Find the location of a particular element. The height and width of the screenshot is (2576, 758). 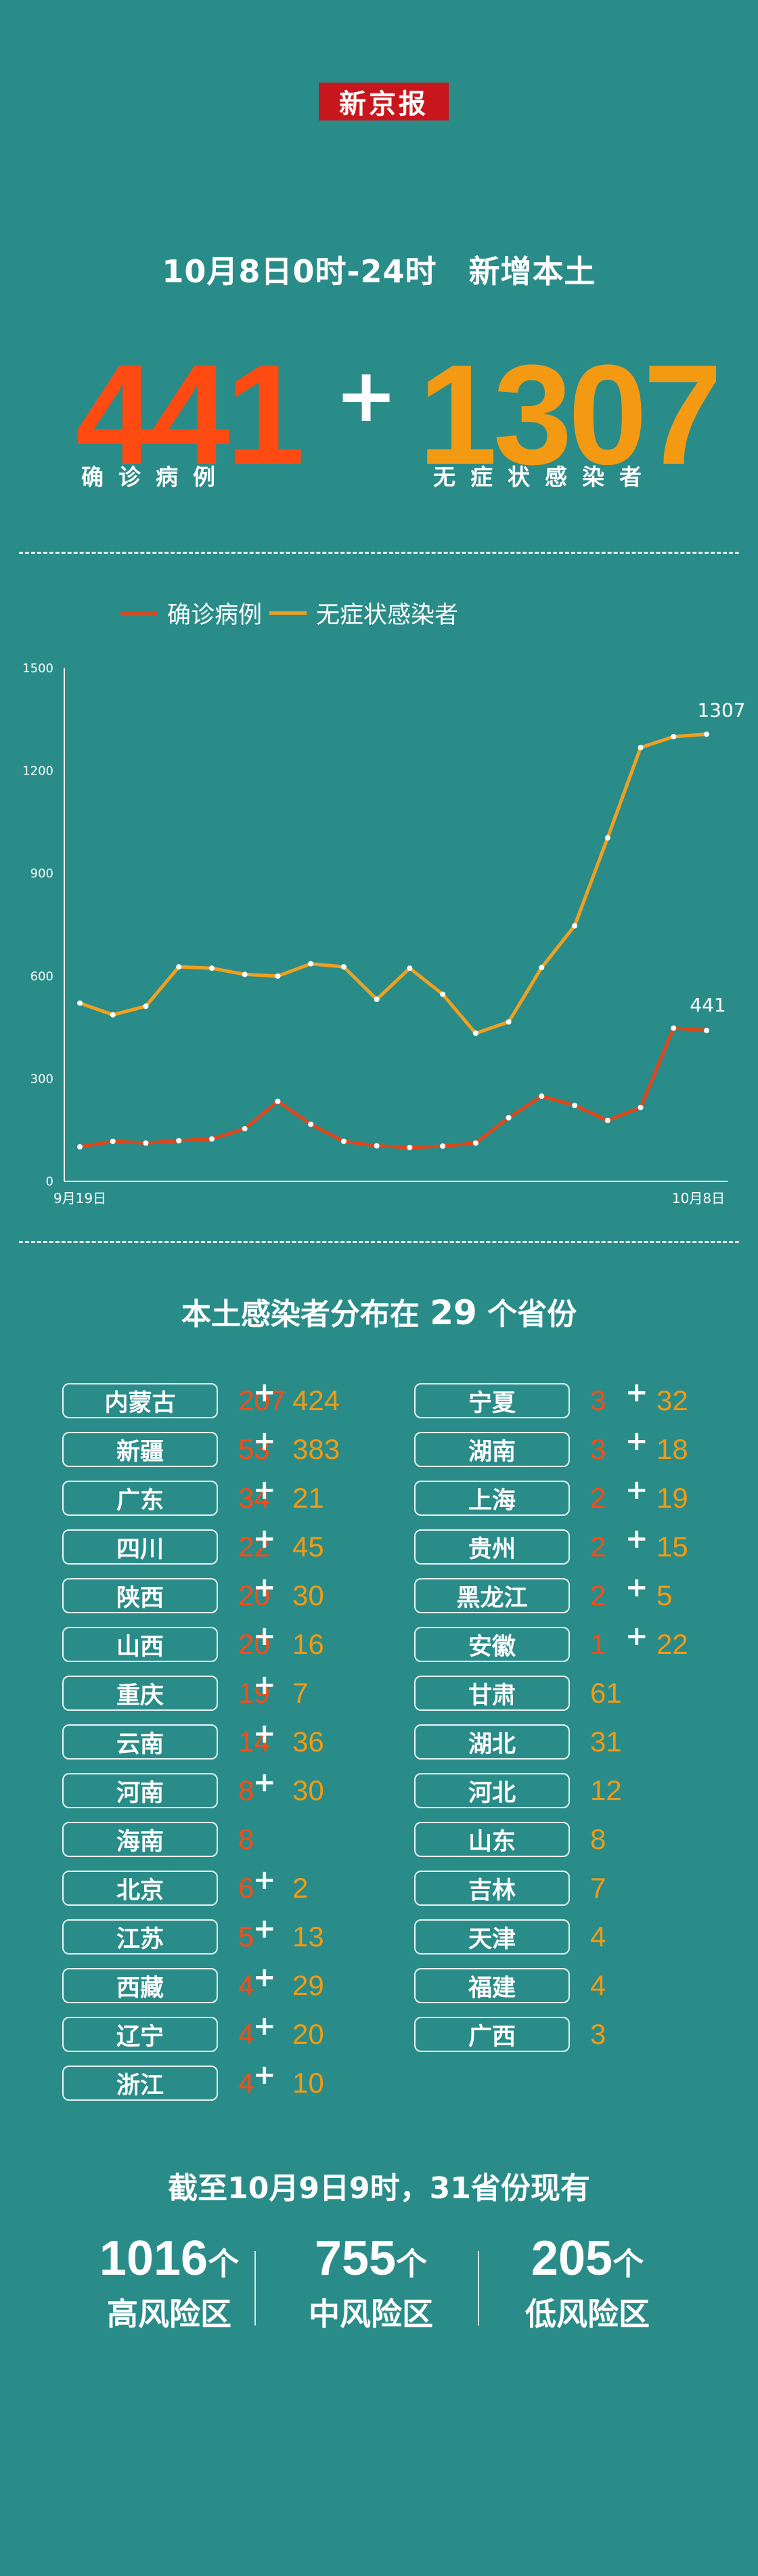

province-confirmed: 5 is located at coordinates (246, 1936).